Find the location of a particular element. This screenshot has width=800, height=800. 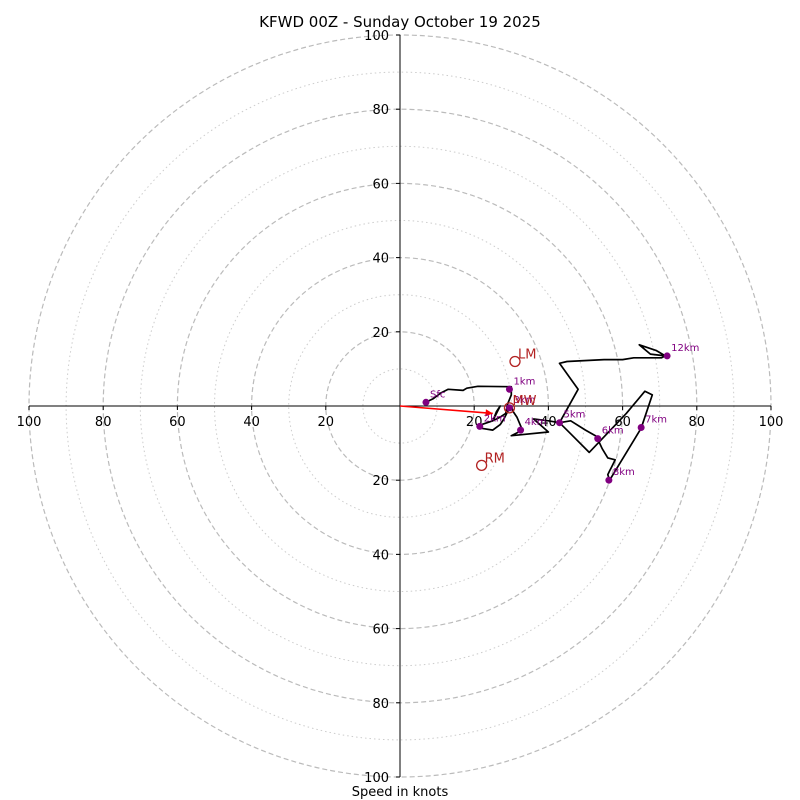

height-label-Sfc: Sfc is located at coordinates (437, 394).